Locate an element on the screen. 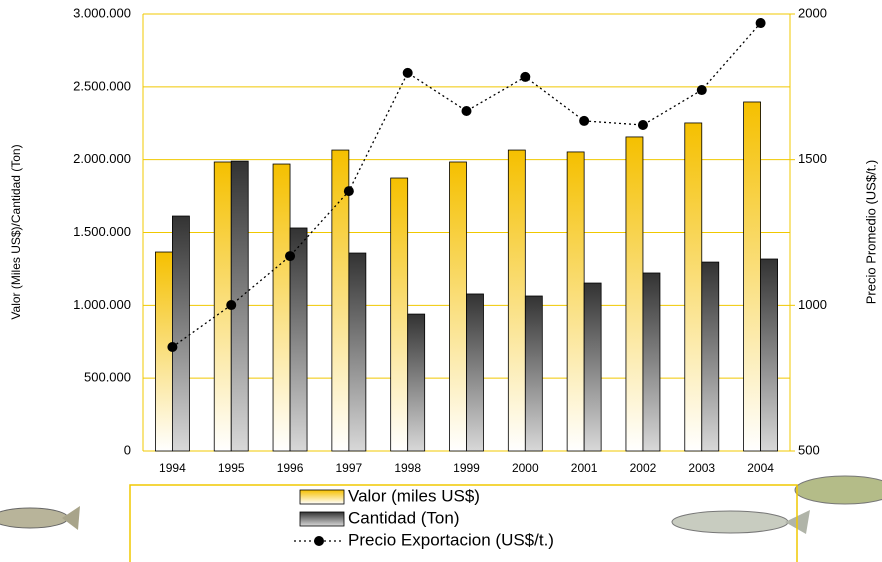  x-tick-label: 2002 is located at coordinates (643, 468).